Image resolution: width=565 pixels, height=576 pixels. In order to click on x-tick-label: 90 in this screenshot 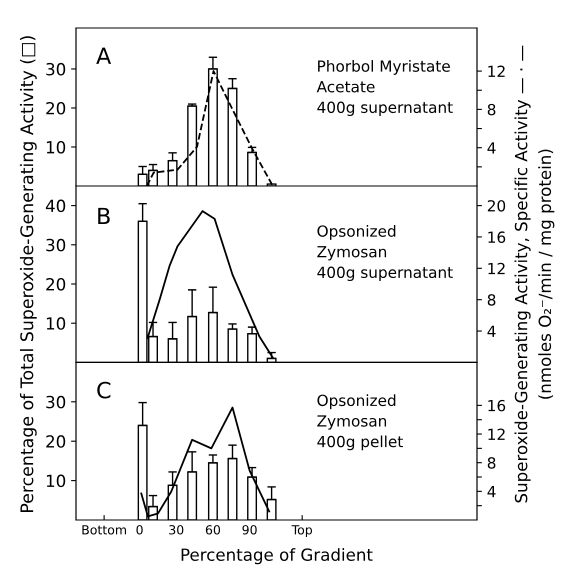, I will do `click(249, 530)`.